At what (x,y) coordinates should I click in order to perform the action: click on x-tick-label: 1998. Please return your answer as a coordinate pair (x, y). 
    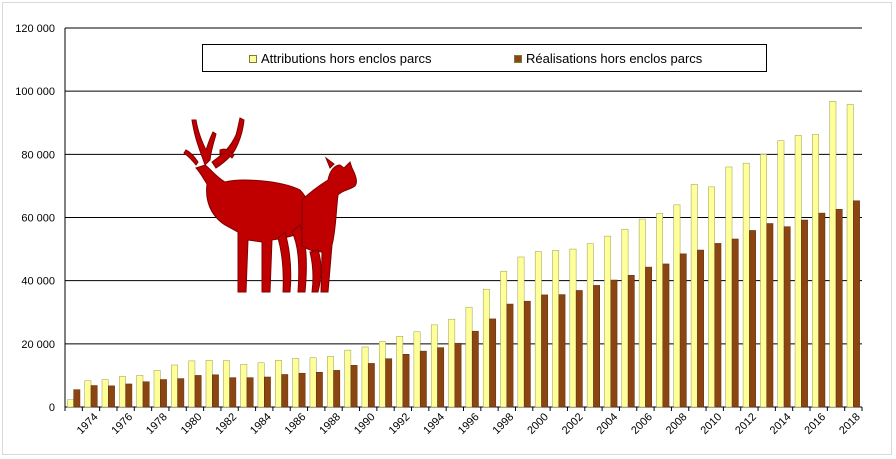
    Looking at the image, I should click on (504, 424).